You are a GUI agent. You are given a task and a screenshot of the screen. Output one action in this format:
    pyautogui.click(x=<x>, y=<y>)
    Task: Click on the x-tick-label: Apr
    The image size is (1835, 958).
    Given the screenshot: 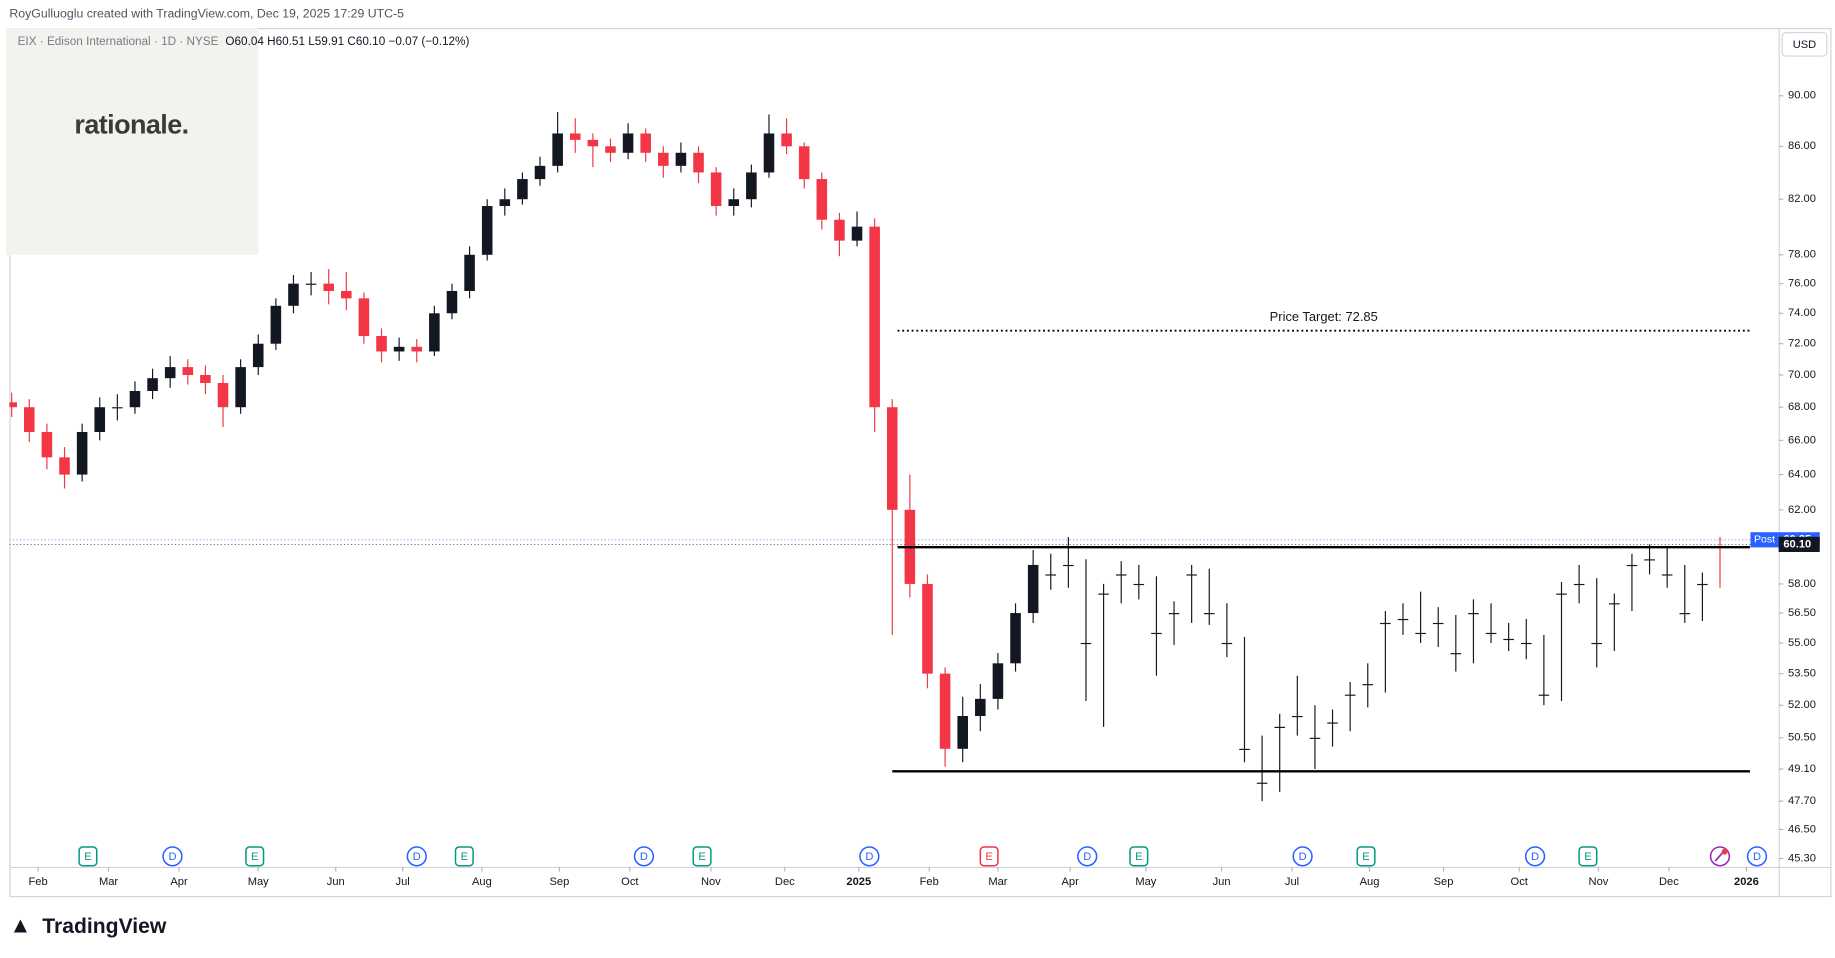 What is the action you would take?
    pyautogui.click(x=179, y=882)
    